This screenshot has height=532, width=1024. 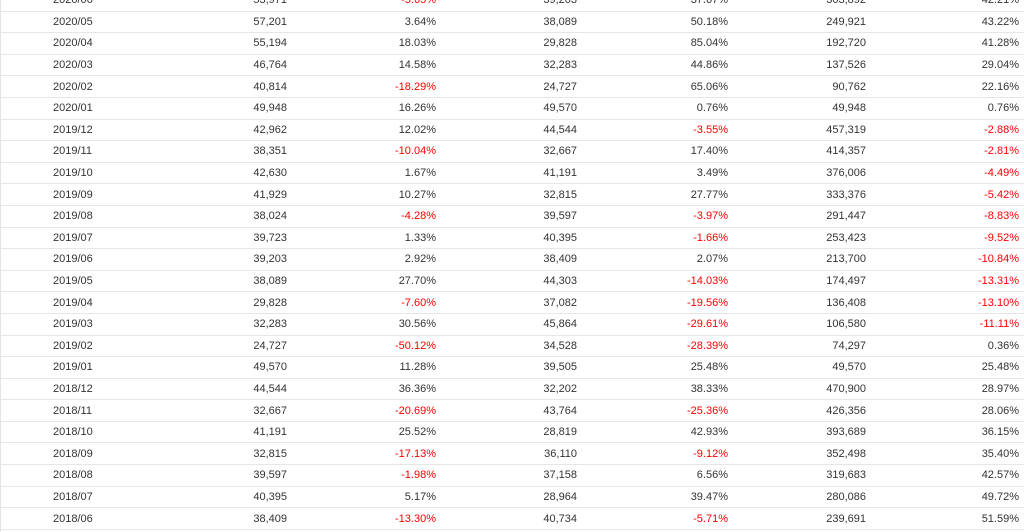 I want to click on month-cell: 2020/06, so click(x=77, y=6).